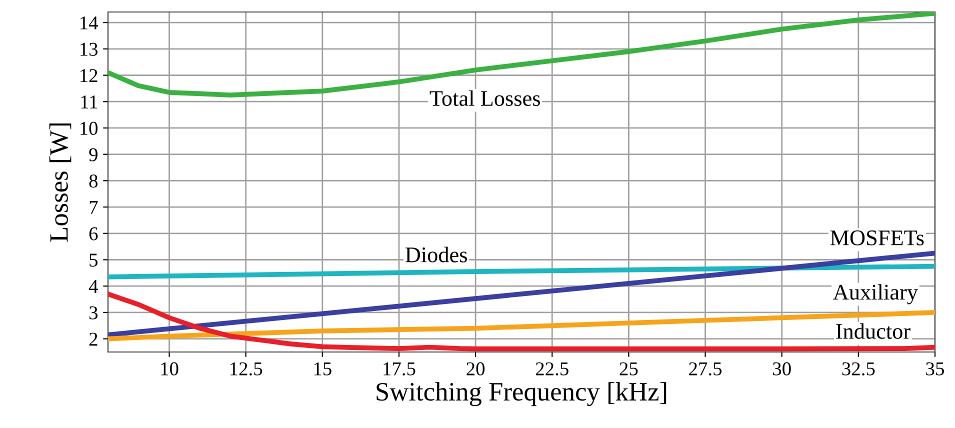  Describe the element at coordinates (877, 238) in the screenshot. I see `series-label: MOSFETs` at that location.